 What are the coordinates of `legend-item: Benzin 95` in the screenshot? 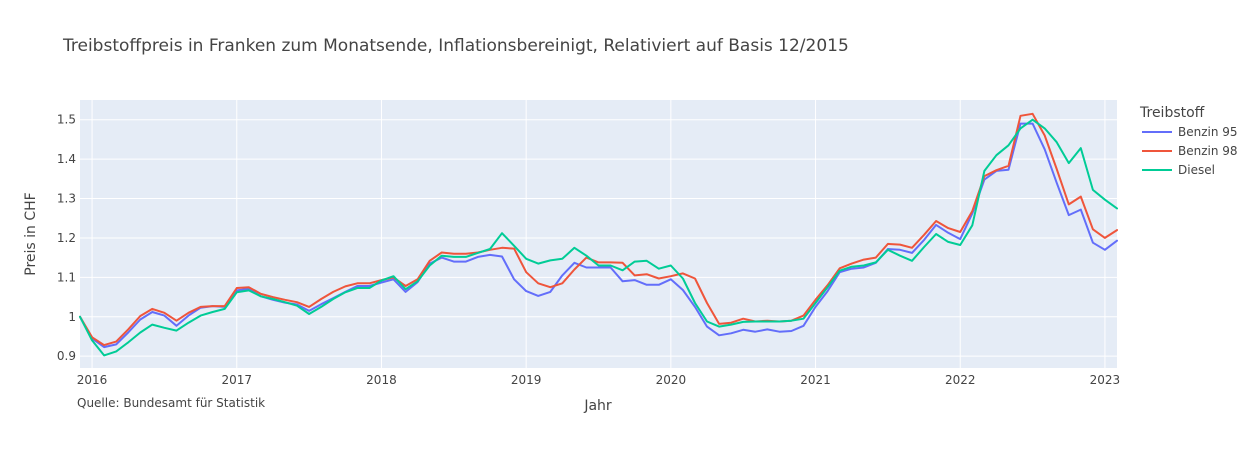 It's located at (1190, 132).